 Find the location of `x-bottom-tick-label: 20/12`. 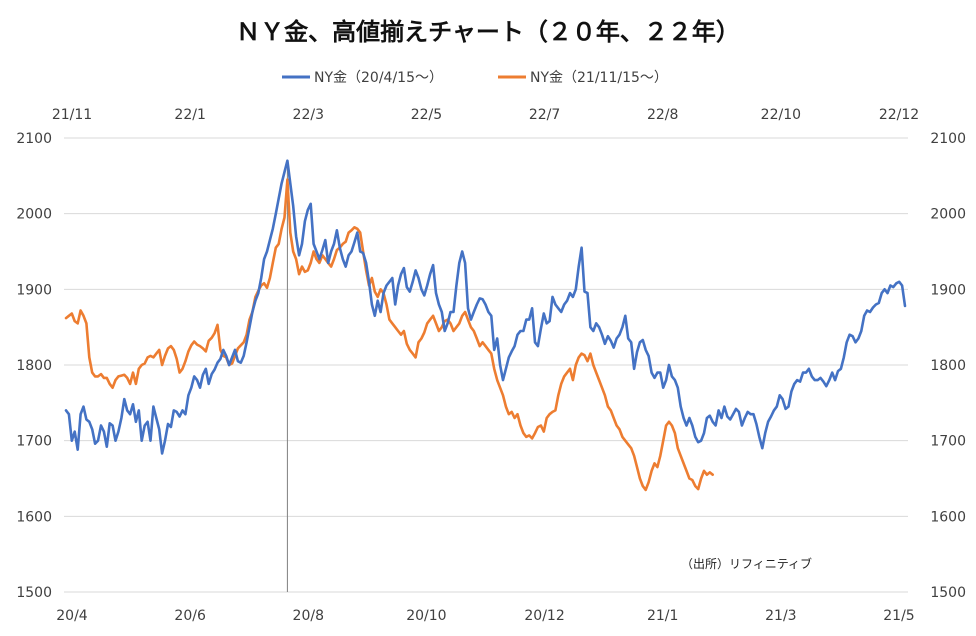

x-bottom-tick-label: 20/12 is located at coordinates (544, 616).